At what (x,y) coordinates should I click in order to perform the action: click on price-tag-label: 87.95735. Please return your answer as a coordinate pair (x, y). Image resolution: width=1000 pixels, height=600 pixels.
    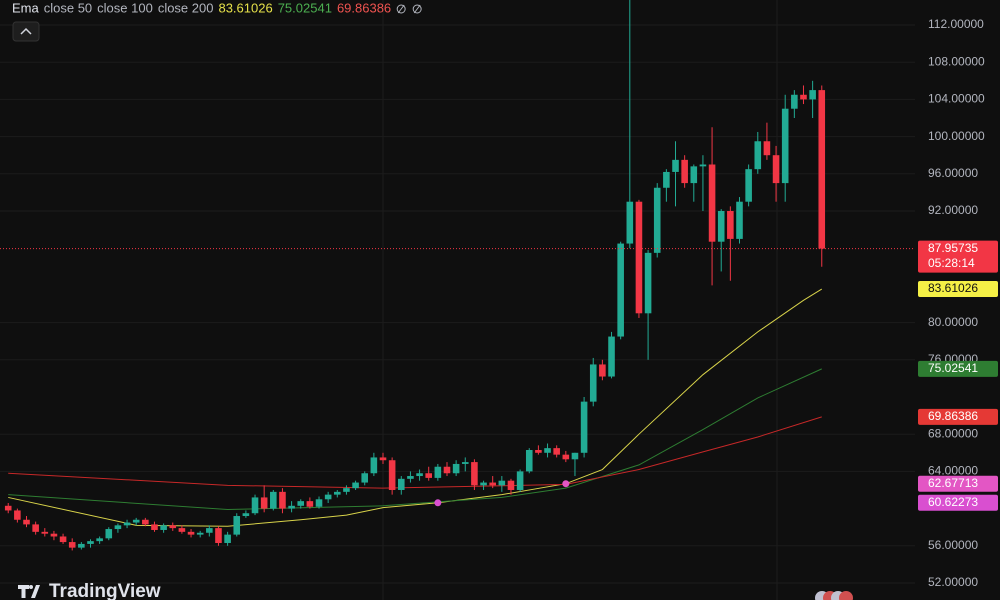
    Looking at the image, I should click on (953, 248).